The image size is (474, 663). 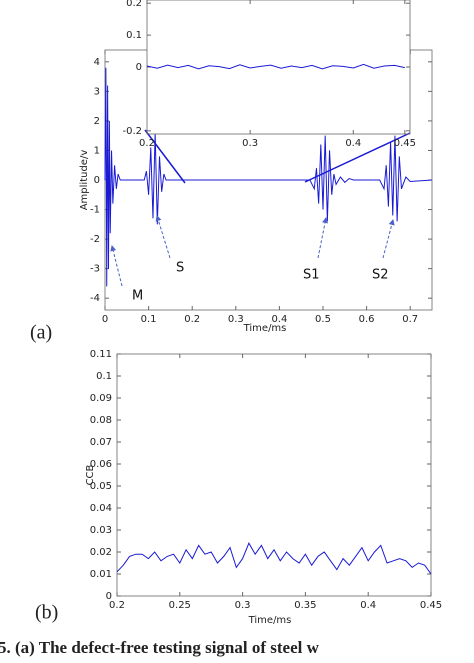 I want to click on y-tick-label: -1, so click(x=95, y=210).